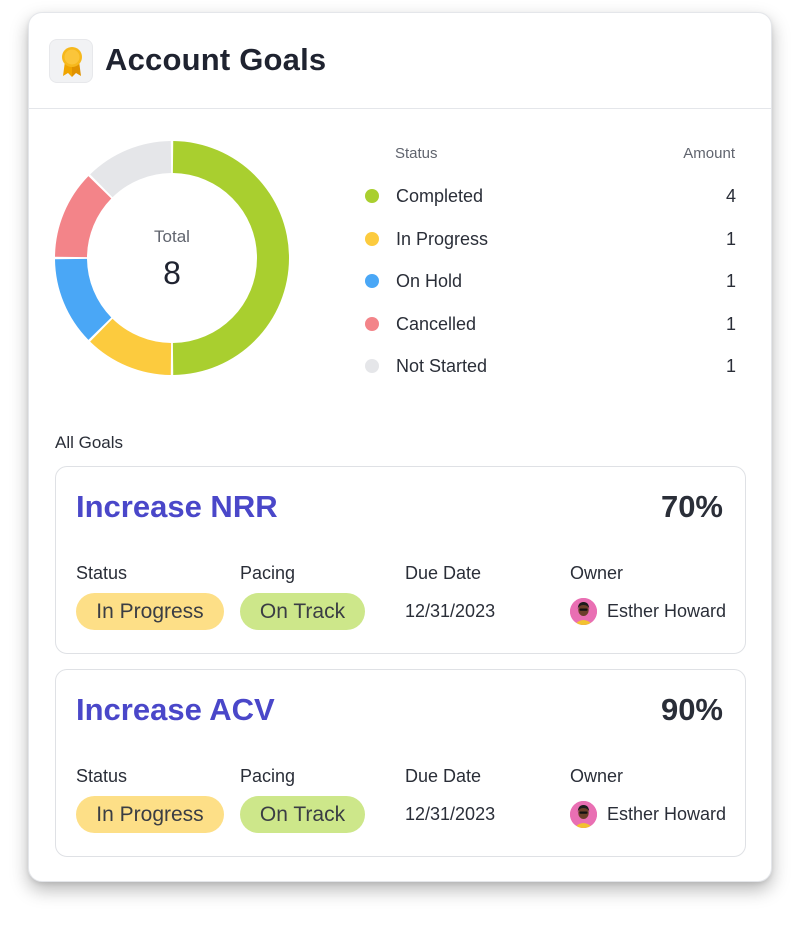 The image size is (800, 932). What do you see at coordinates (83, 217) in the screenshot?
I see `donut-slice-cancelled` at bounding box center [83, 217].